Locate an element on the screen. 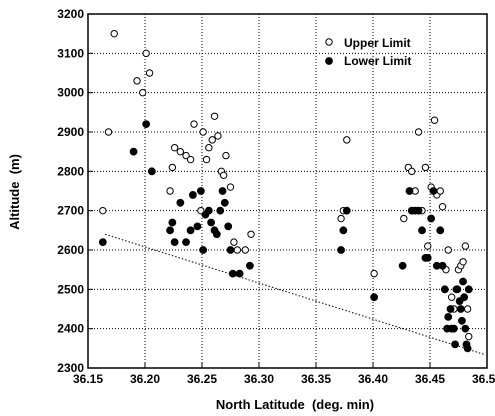 This screenshot has height=416, width=495. y-tick-label: 3200 is located at coordinates (70, 14).